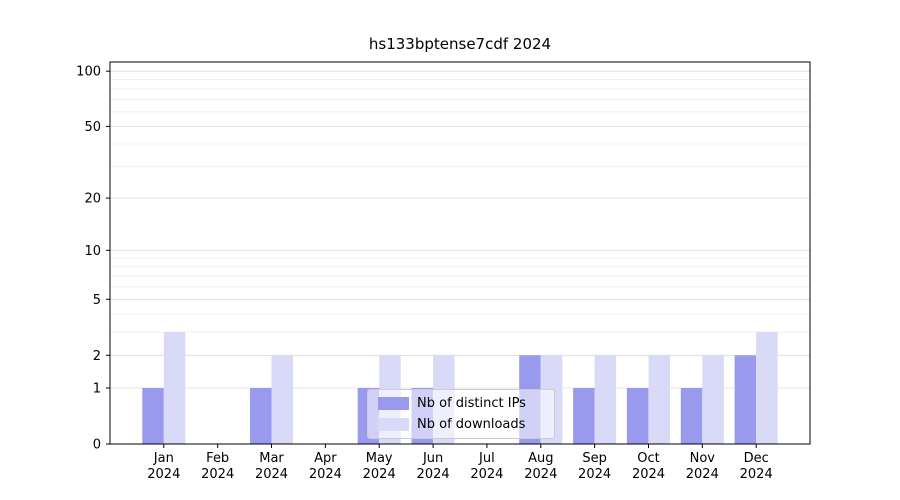 The width and height of the screenshot is (900, 500). I want to click on bar-nb-of-distinct-ips-nov-2024, so click(691, 416).